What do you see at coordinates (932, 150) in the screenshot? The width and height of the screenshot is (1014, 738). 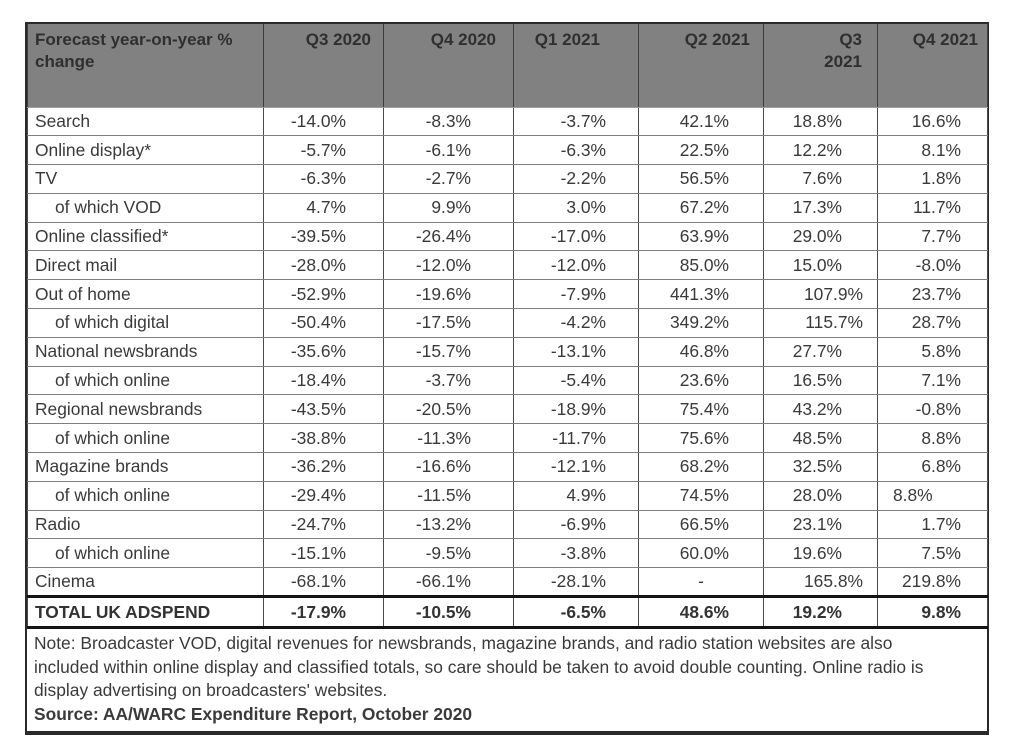 I see `value-cell: 8.1%` at bounding box center [932, 150].